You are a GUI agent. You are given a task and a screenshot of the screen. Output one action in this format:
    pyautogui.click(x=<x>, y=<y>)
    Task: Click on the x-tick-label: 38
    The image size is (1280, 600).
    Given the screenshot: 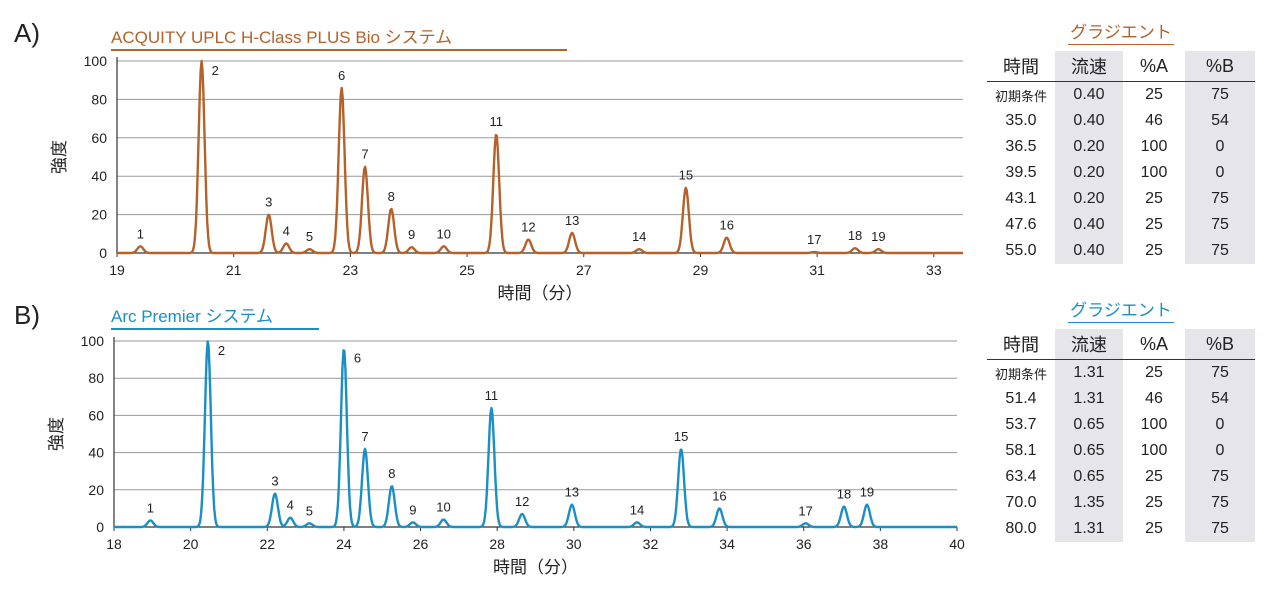 What is the action you would take?
    pyautogui.click(x=881, y=544)
    